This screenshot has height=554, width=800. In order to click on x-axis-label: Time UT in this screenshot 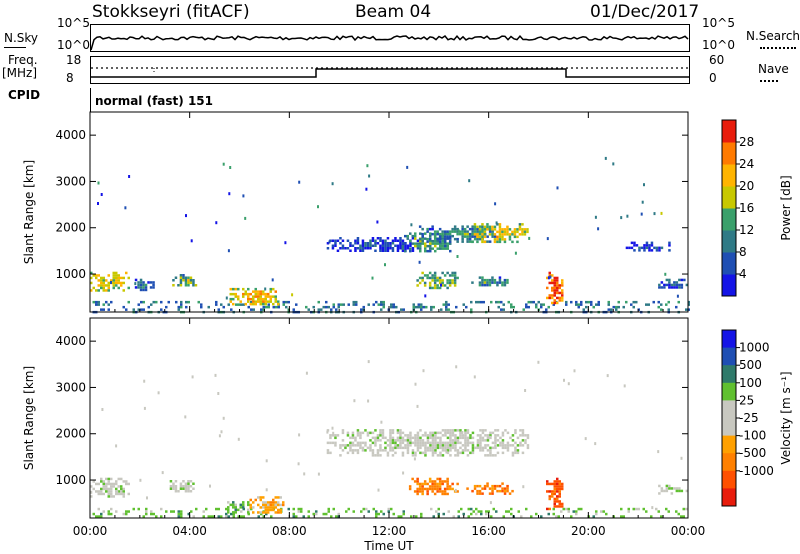, I will do `click(388, 546)`.